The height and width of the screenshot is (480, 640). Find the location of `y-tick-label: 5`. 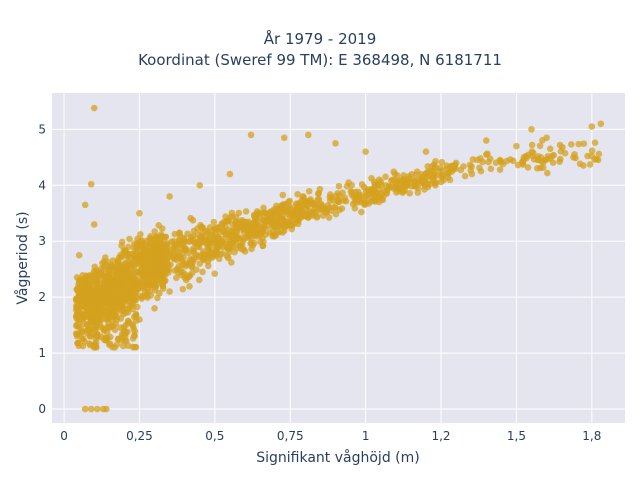

y-tick-label: 5 is located at coordinates (42, 129).